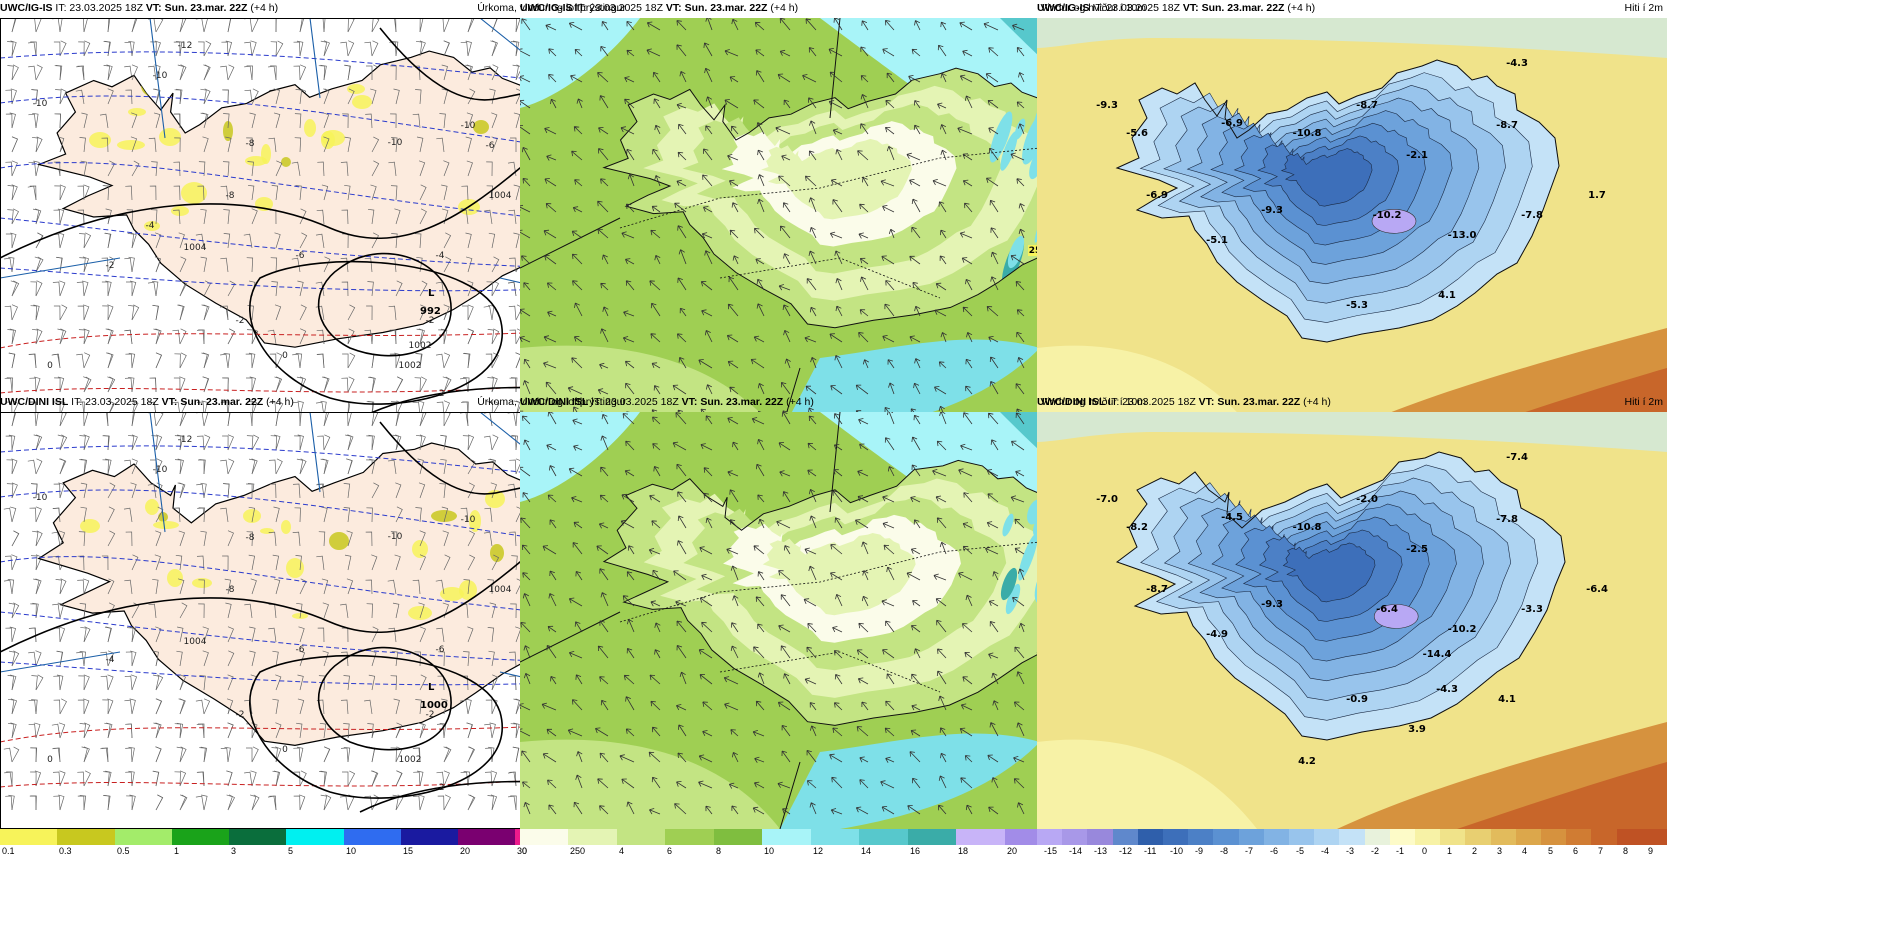 The width and height of the screenshot is (1900, 950). What do you see at coordinates (1387, 215) in the screenshot?
I see `temperature-value: -10.2` at bounding box center [1387, 215].